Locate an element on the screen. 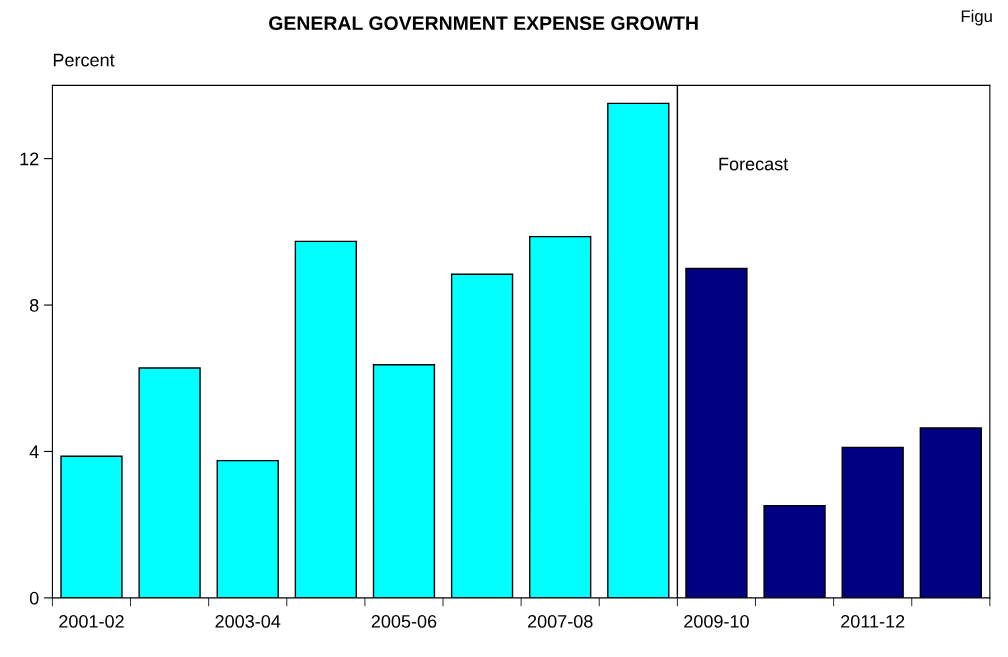 This screenshot has height=657, width=1008. y-tick-label: 4 is located at coordinates (34, 451).